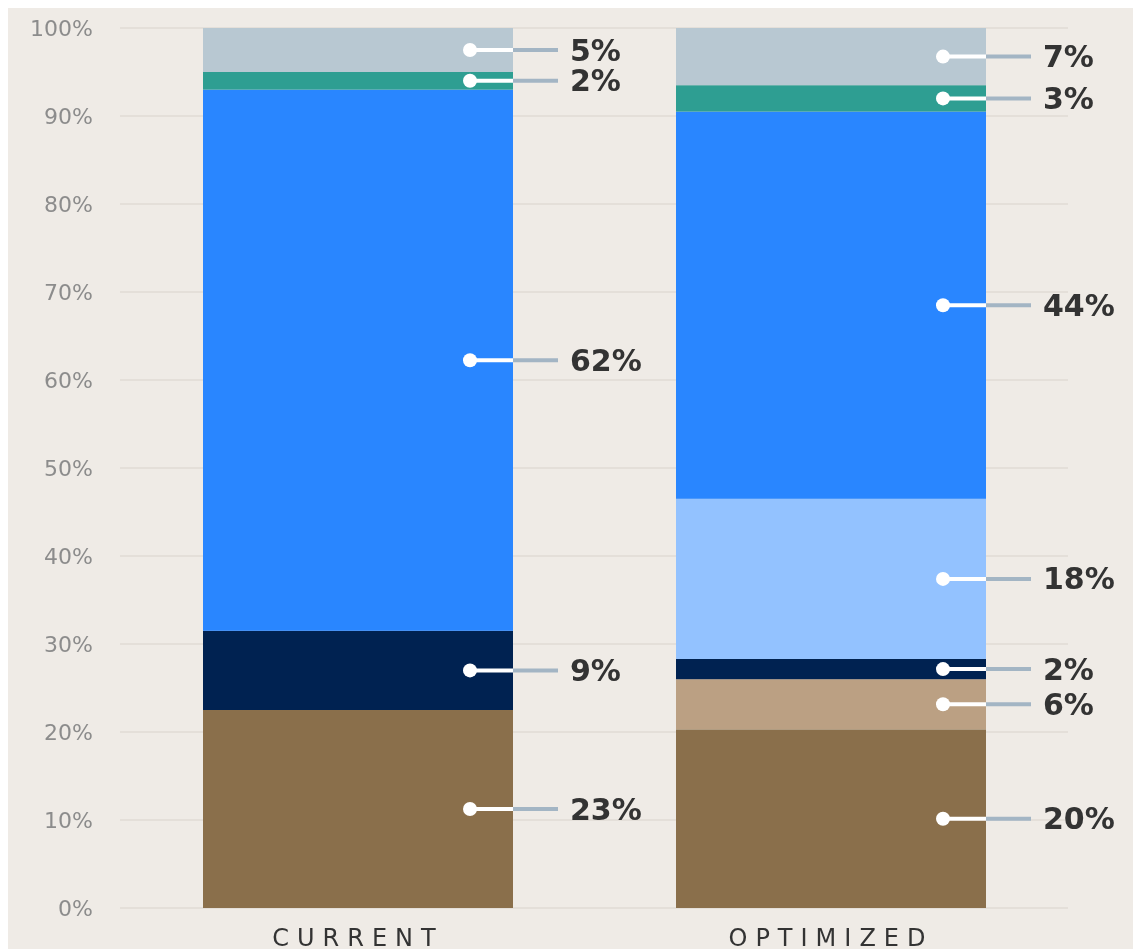  I want to click on y-tick-label: 40%, so click(68, 556).